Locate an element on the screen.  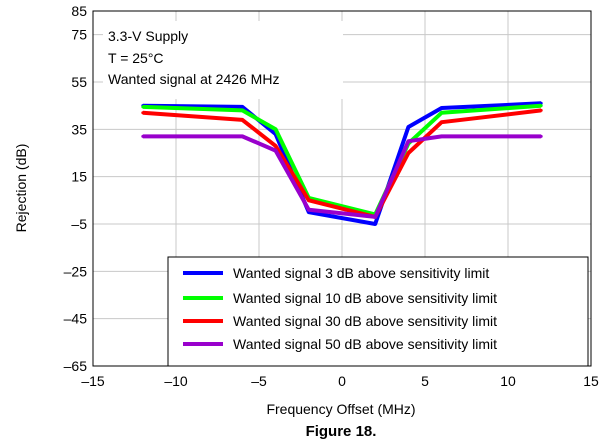
y-tick-label: –25 is located at coordinates (76, 271).